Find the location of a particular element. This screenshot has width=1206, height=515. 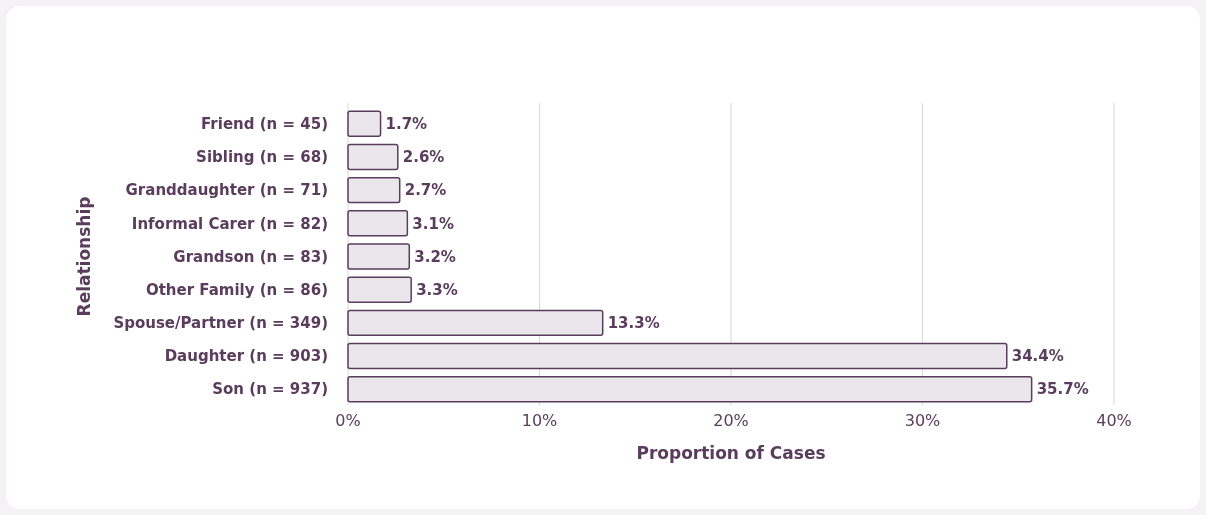

data-label: 2.6% is located at coordinates (423, 157).